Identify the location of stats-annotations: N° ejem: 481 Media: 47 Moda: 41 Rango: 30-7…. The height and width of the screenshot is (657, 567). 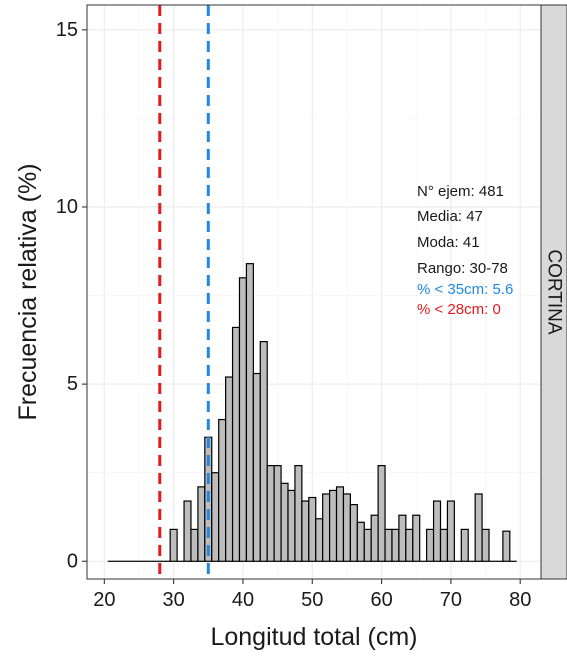
(465, 250).